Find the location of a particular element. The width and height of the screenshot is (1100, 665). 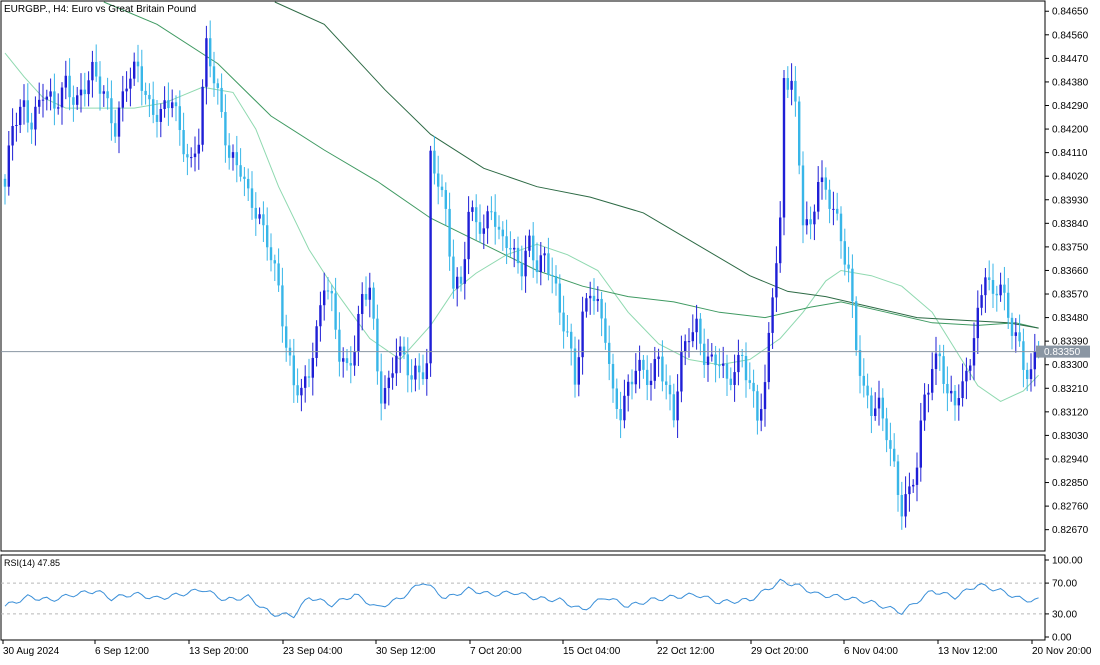

rsi-tick-label: 30.00 is located at coordinates (1064, 614).